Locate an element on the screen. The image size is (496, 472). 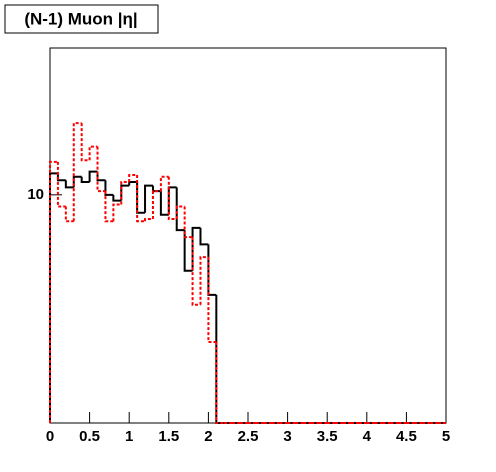
x-tick-label: 3 is located at coordinates (287, 436).